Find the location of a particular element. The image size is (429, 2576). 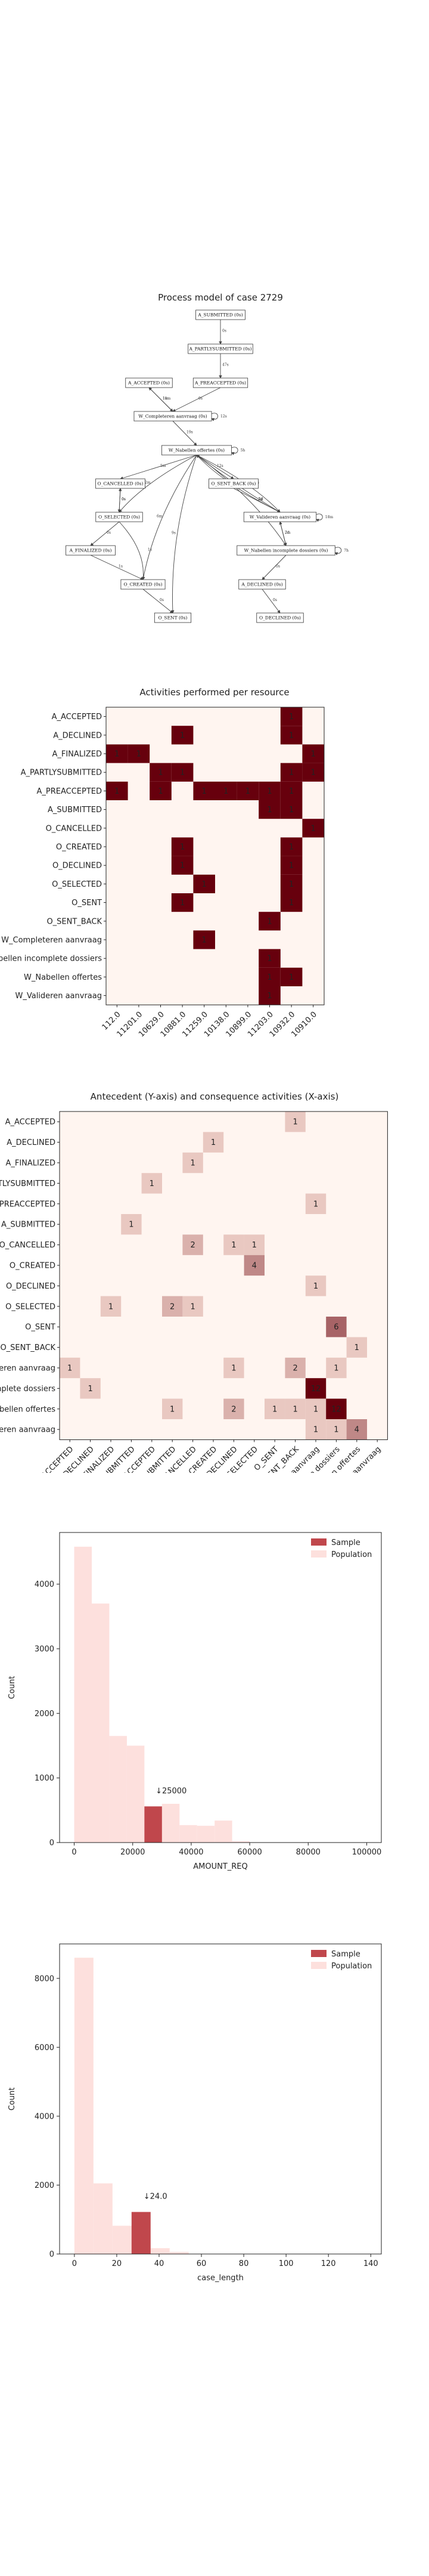

process-node-label: A_ACCEPTED (0s) is located at coordinates (149, 383).